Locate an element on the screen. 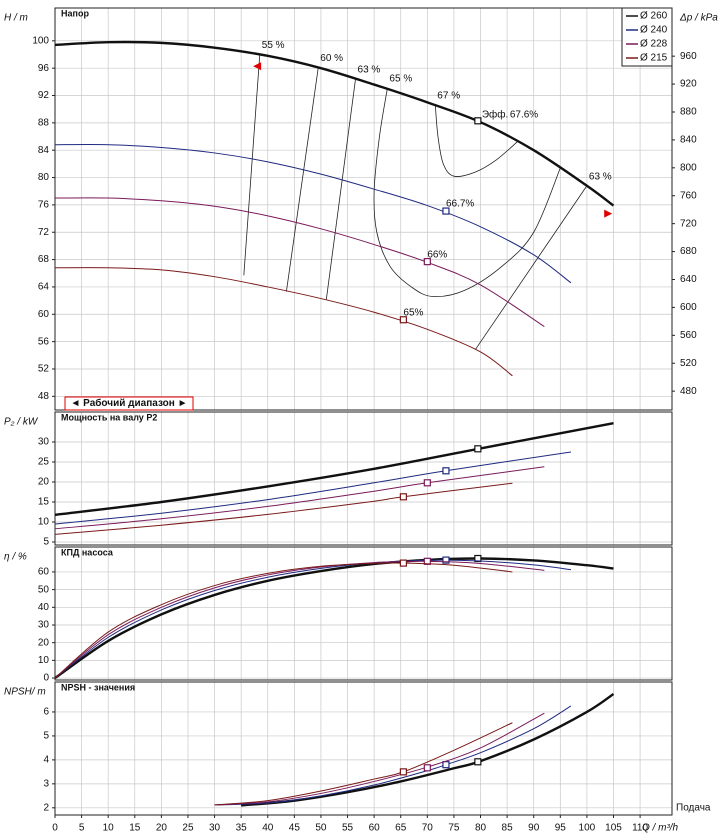  y-tick-label: 60 is located at coordinates (44, 314).